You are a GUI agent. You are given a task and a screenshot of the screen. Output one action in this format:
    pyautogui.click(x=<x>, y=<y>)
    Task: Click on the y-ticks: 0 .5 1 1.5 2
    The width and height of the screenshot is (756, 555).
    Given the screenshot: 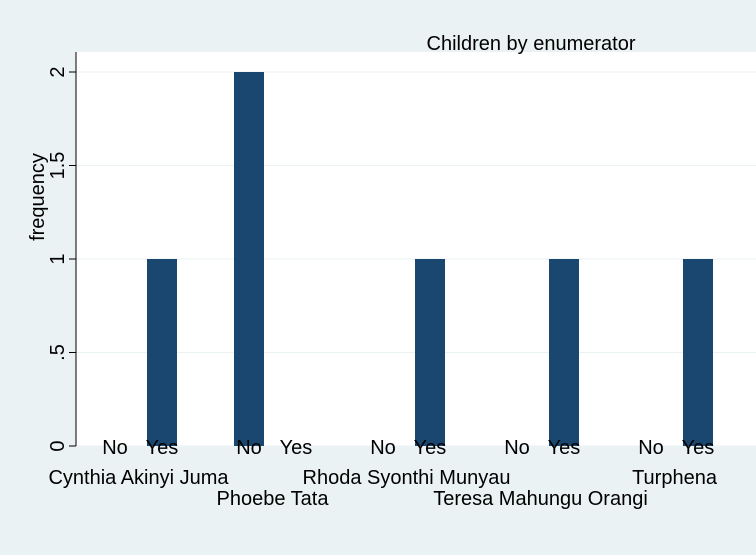 What is the action you would take?
    pyautogui.click(x=61, y=259)
    